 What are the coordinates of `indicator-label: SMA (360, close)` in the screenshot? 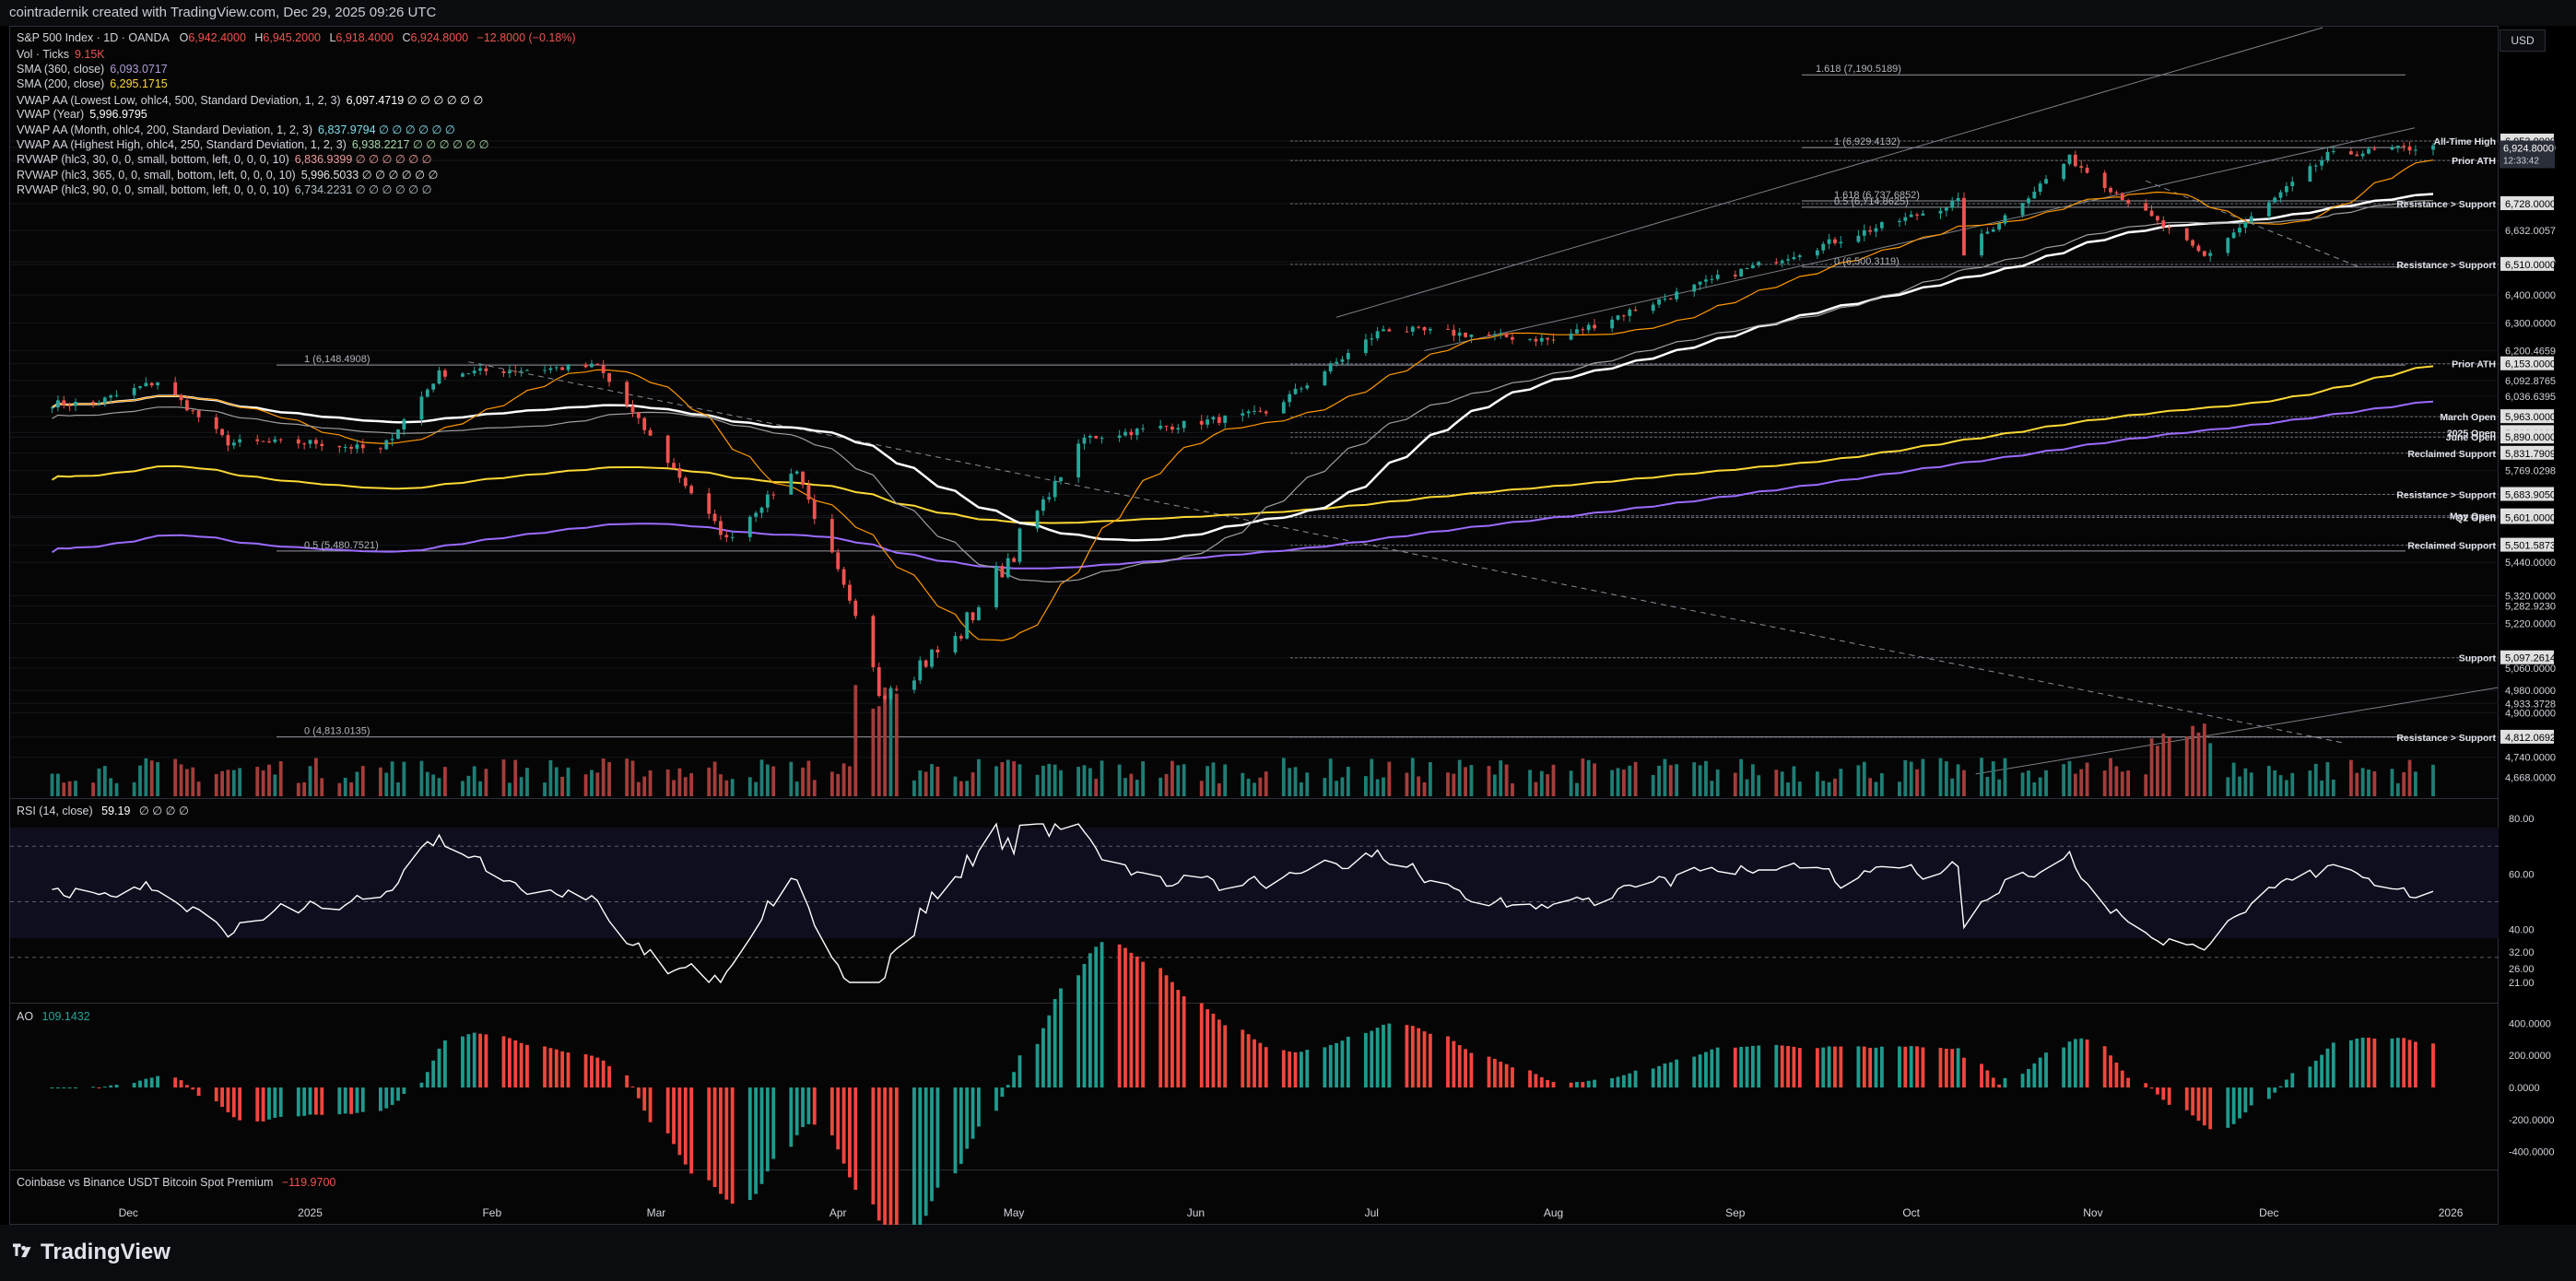 It's located at (61, 70).